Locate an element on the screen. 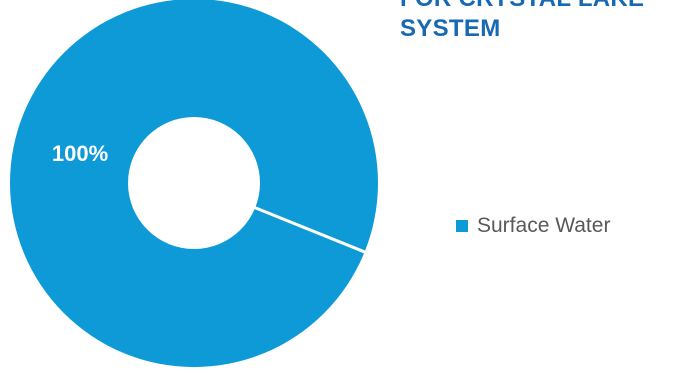  legend-label-surface-water: Surface Water is located at coordinates (544, 225).